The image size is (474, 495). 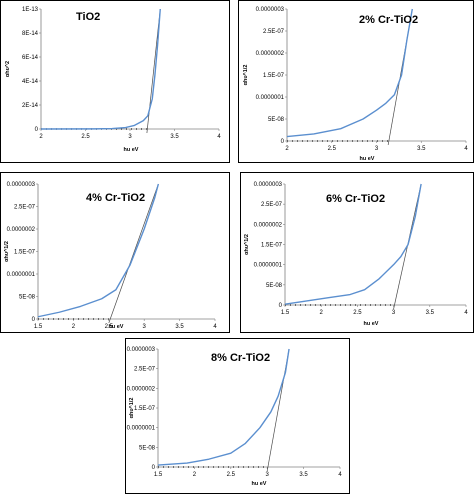 I want to click on chart-title: 4% Cr-TiO2, so click(x=115, y=198).